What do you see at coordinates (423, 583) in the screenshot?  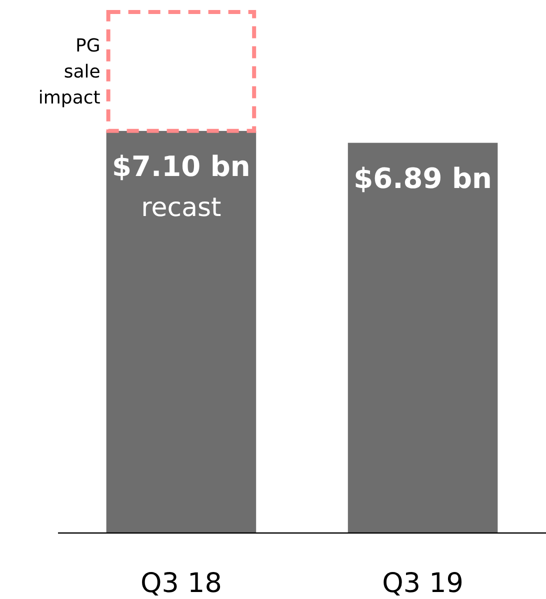 I see `x-tick-label: Q3 19` at bounding box center [423, 583].